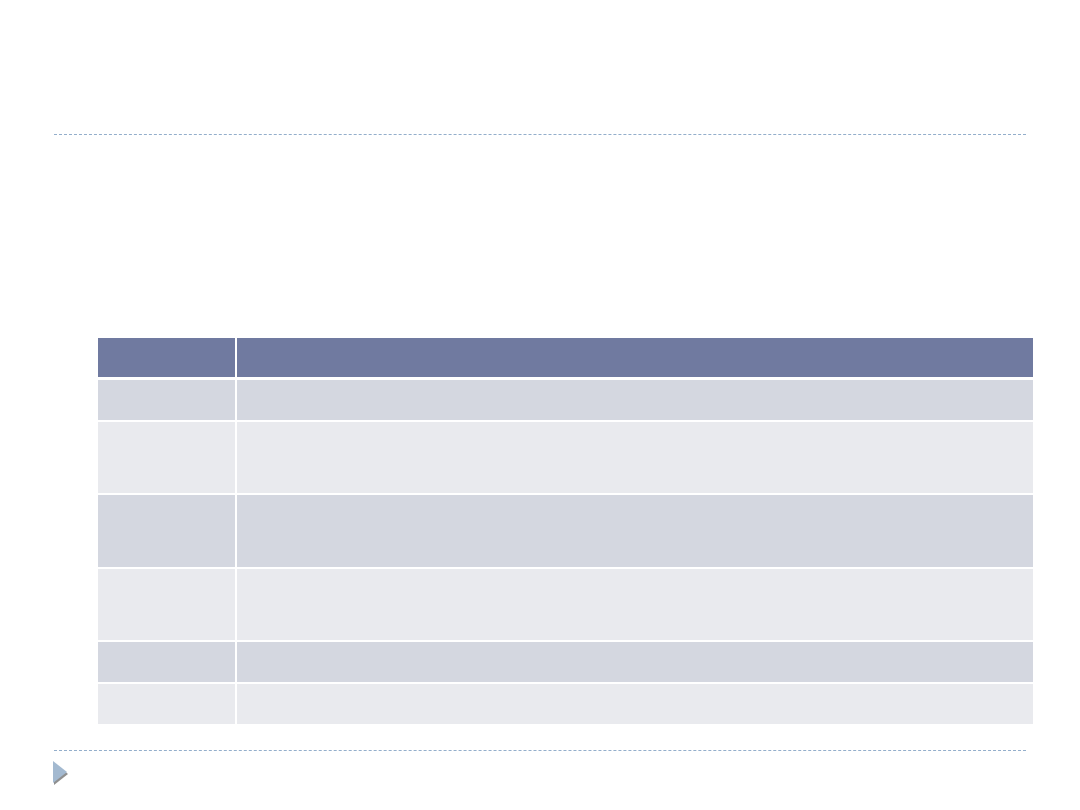 The height and width of the screenshot is (810, 1080). What do you see at coordinates (60, 773) in the screenshot?
I see `triangle-bullet-icon` at bounding box center [60, 773].